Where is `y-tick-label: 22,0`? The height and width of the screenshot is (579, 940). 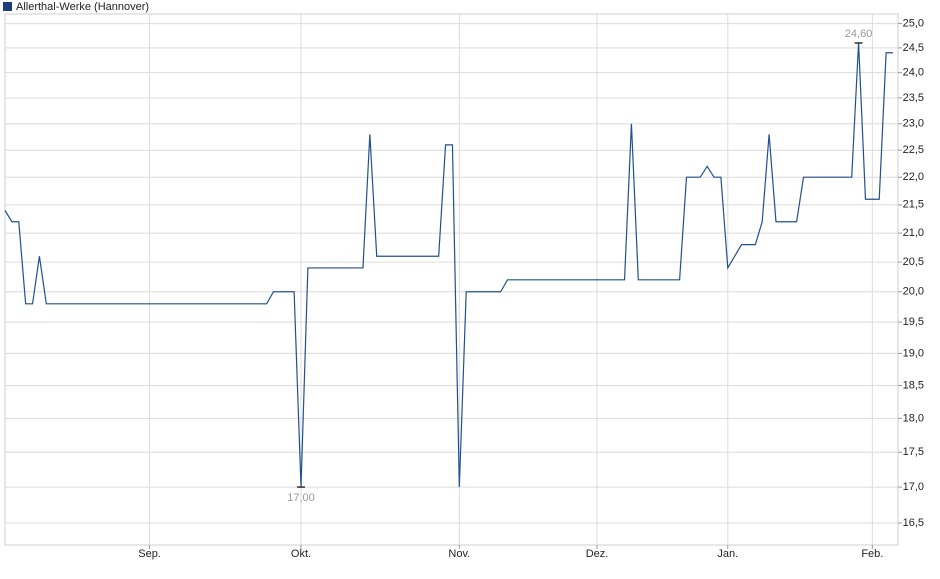
y-tick-label: 22,0 is located at coordinates (913, 177).